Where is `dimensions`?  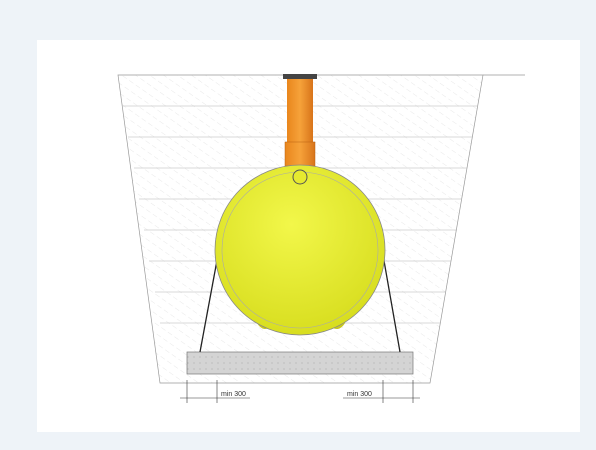 dimensions is located at coordinates (300, 391).